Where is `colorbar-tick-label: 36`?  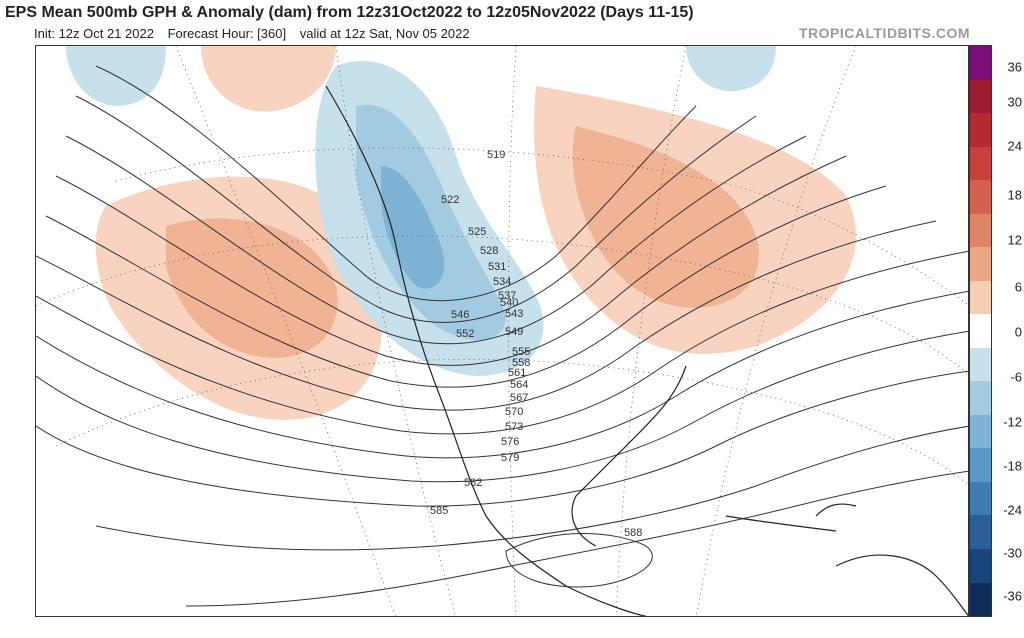
colorbar-tick-label: 36 is located at coordinates (1014, 67).